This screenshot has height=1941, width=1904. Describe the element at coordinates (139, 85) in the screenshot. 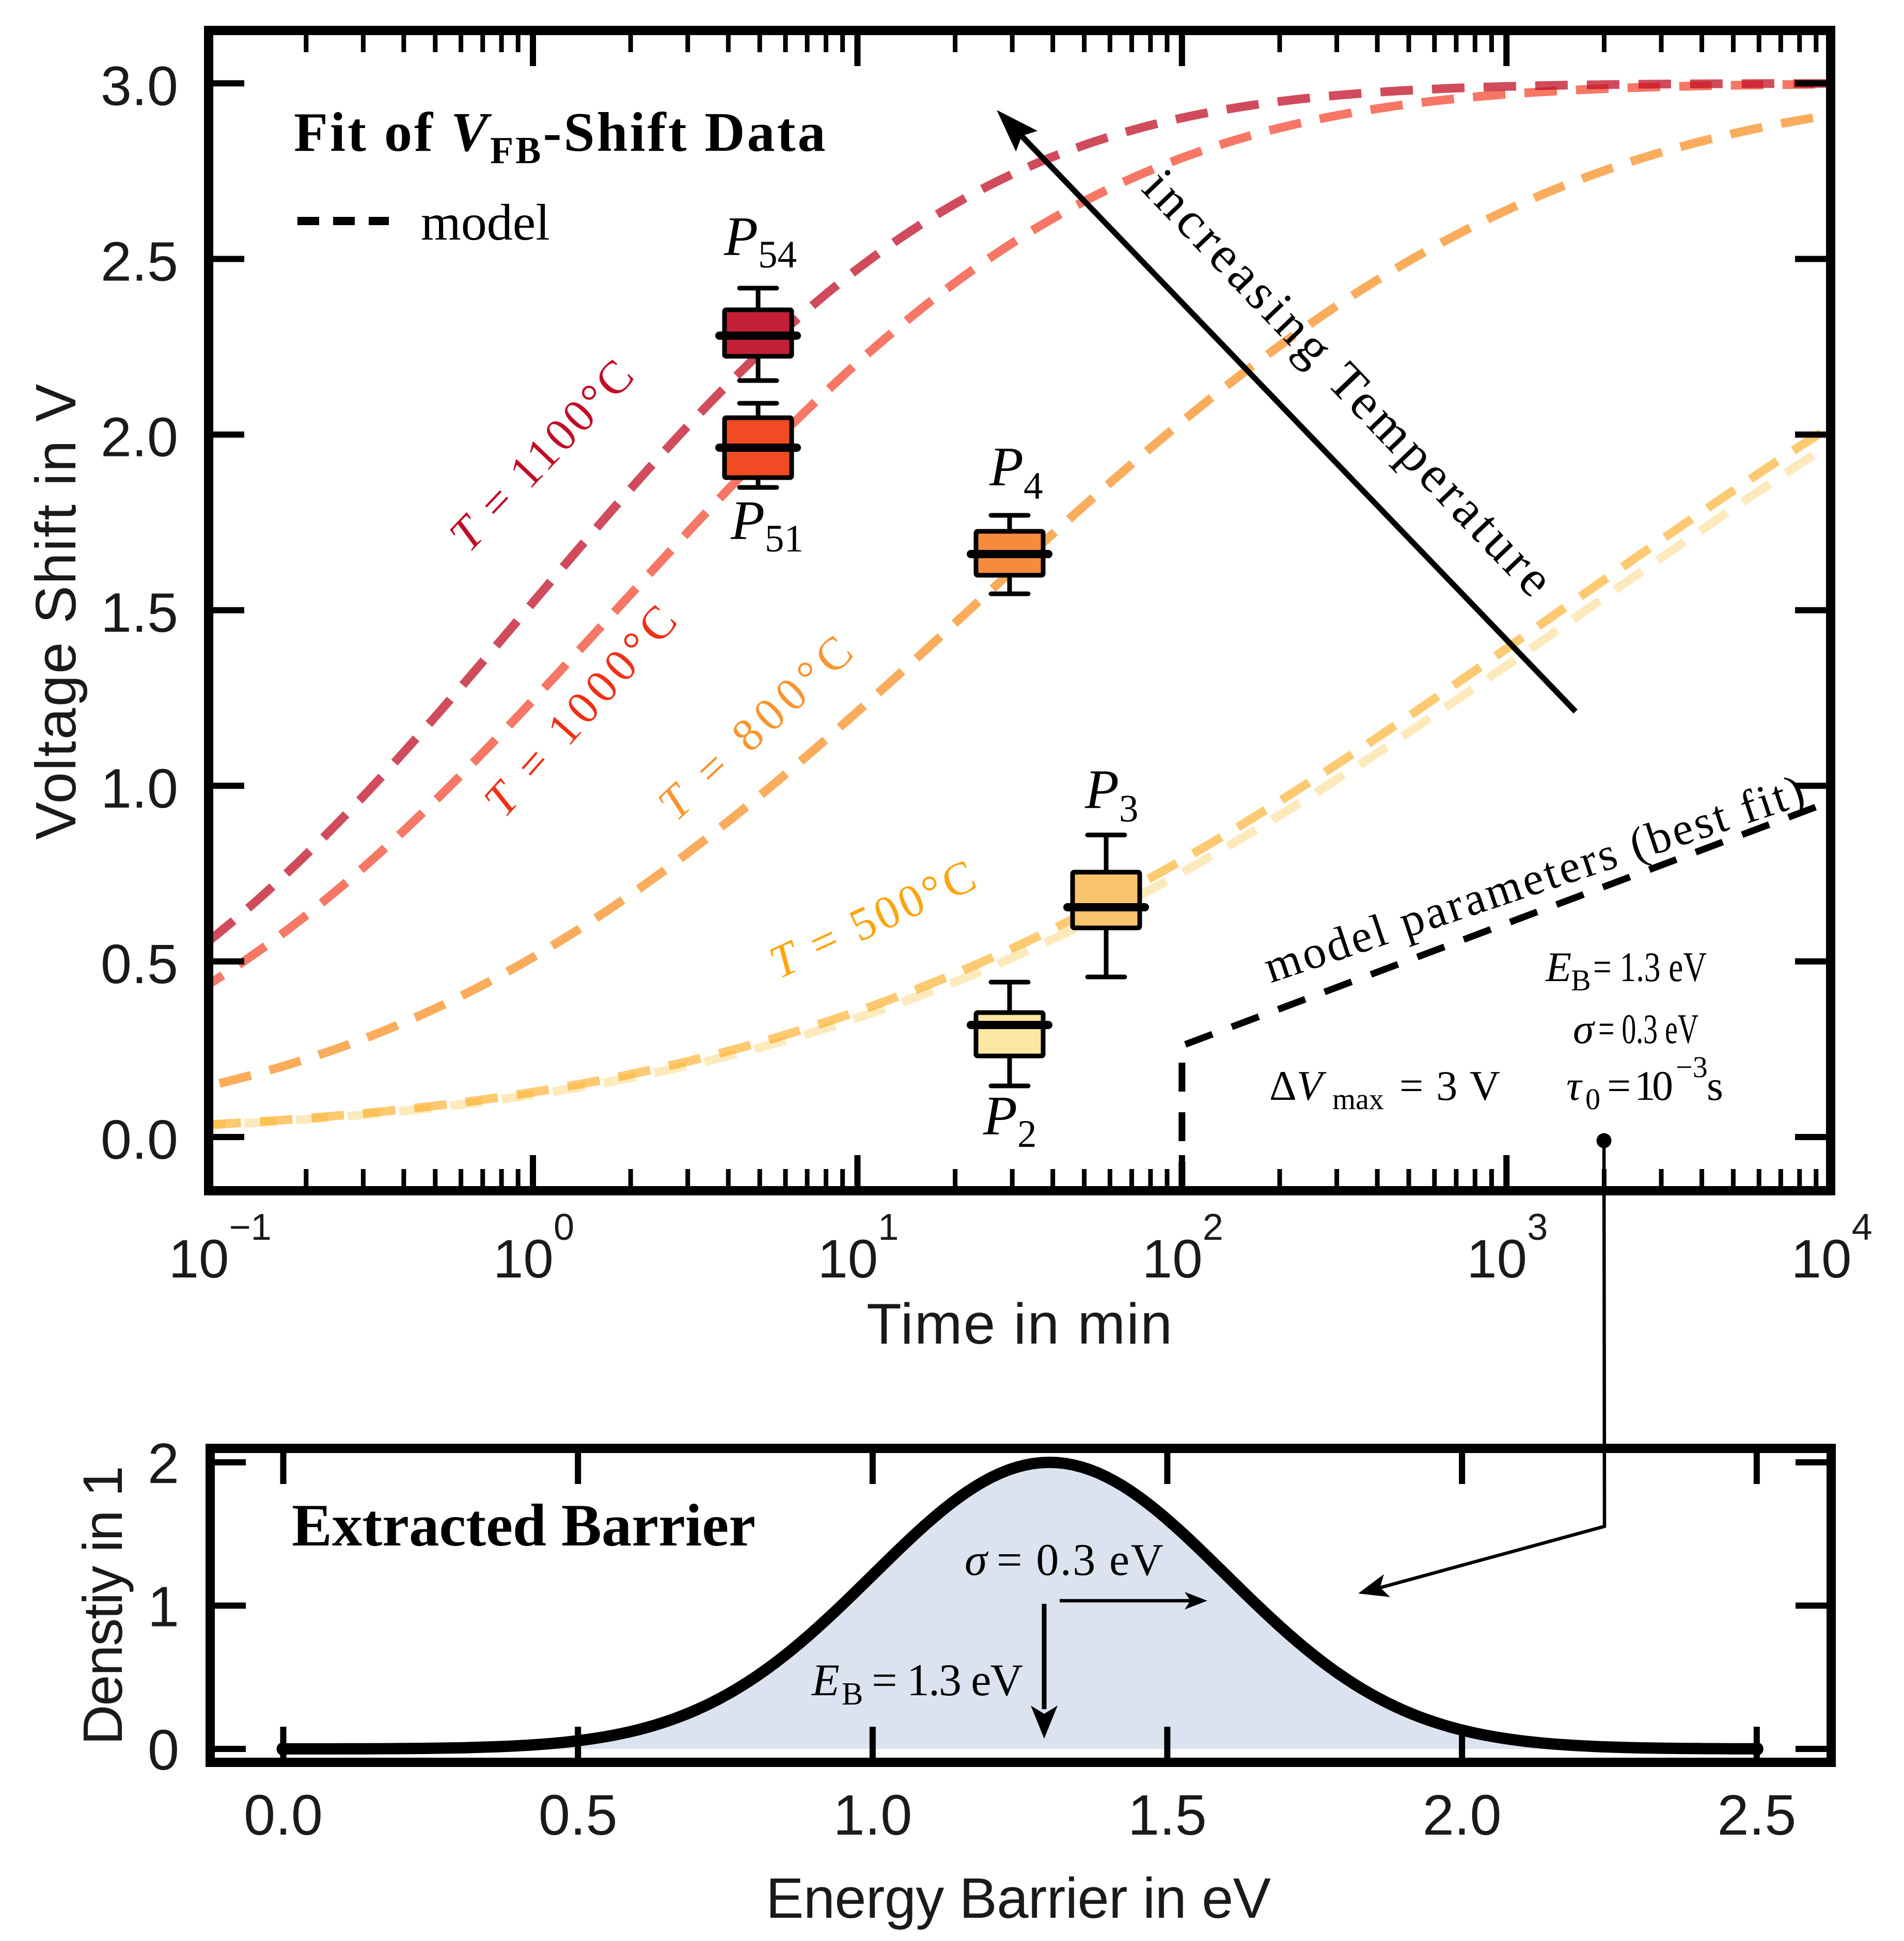

I see `svg-text: 3.0` at that location.